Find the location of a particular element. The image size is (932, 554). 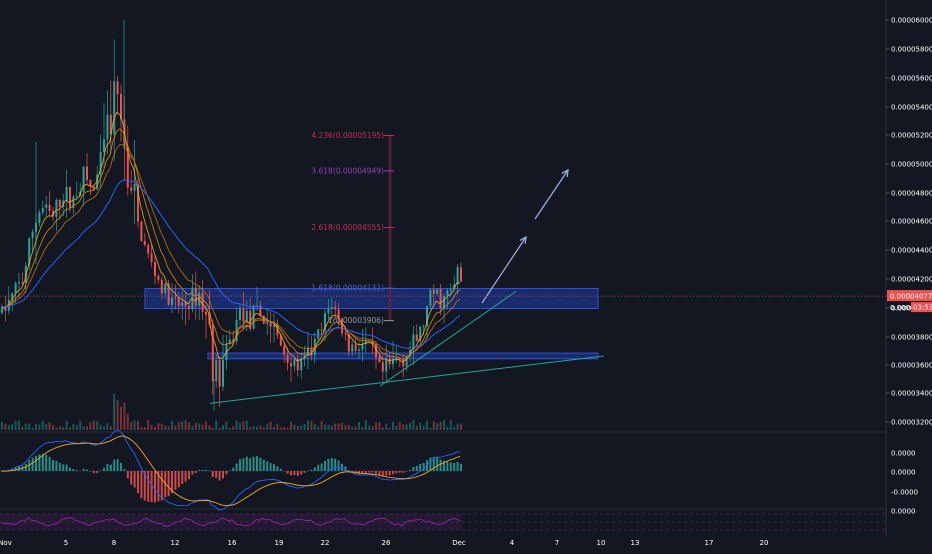

current-price-label: 0.00004077 is located at coordinates (911, 297).